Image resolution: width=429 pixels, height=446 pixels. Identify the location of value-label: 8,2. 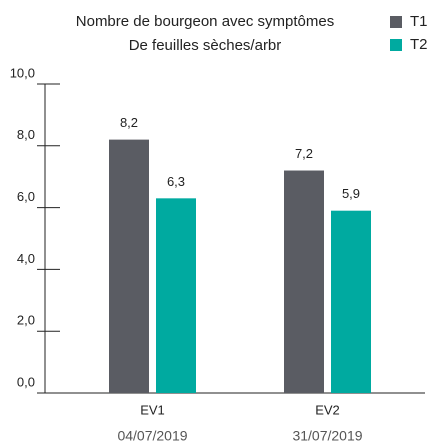
(129, 122).